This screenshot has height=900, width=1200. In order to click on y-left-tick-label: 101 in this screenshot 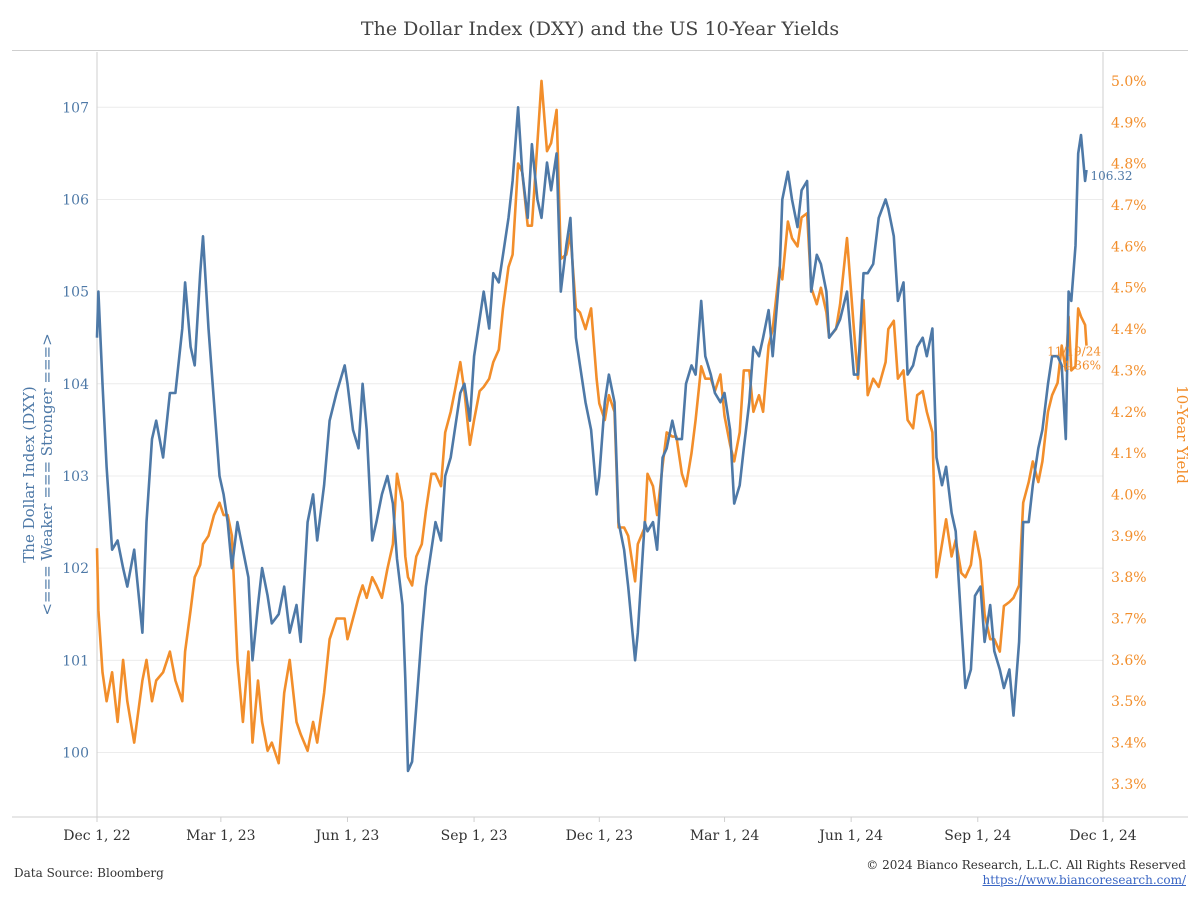, I will do `click(75, 661)`.